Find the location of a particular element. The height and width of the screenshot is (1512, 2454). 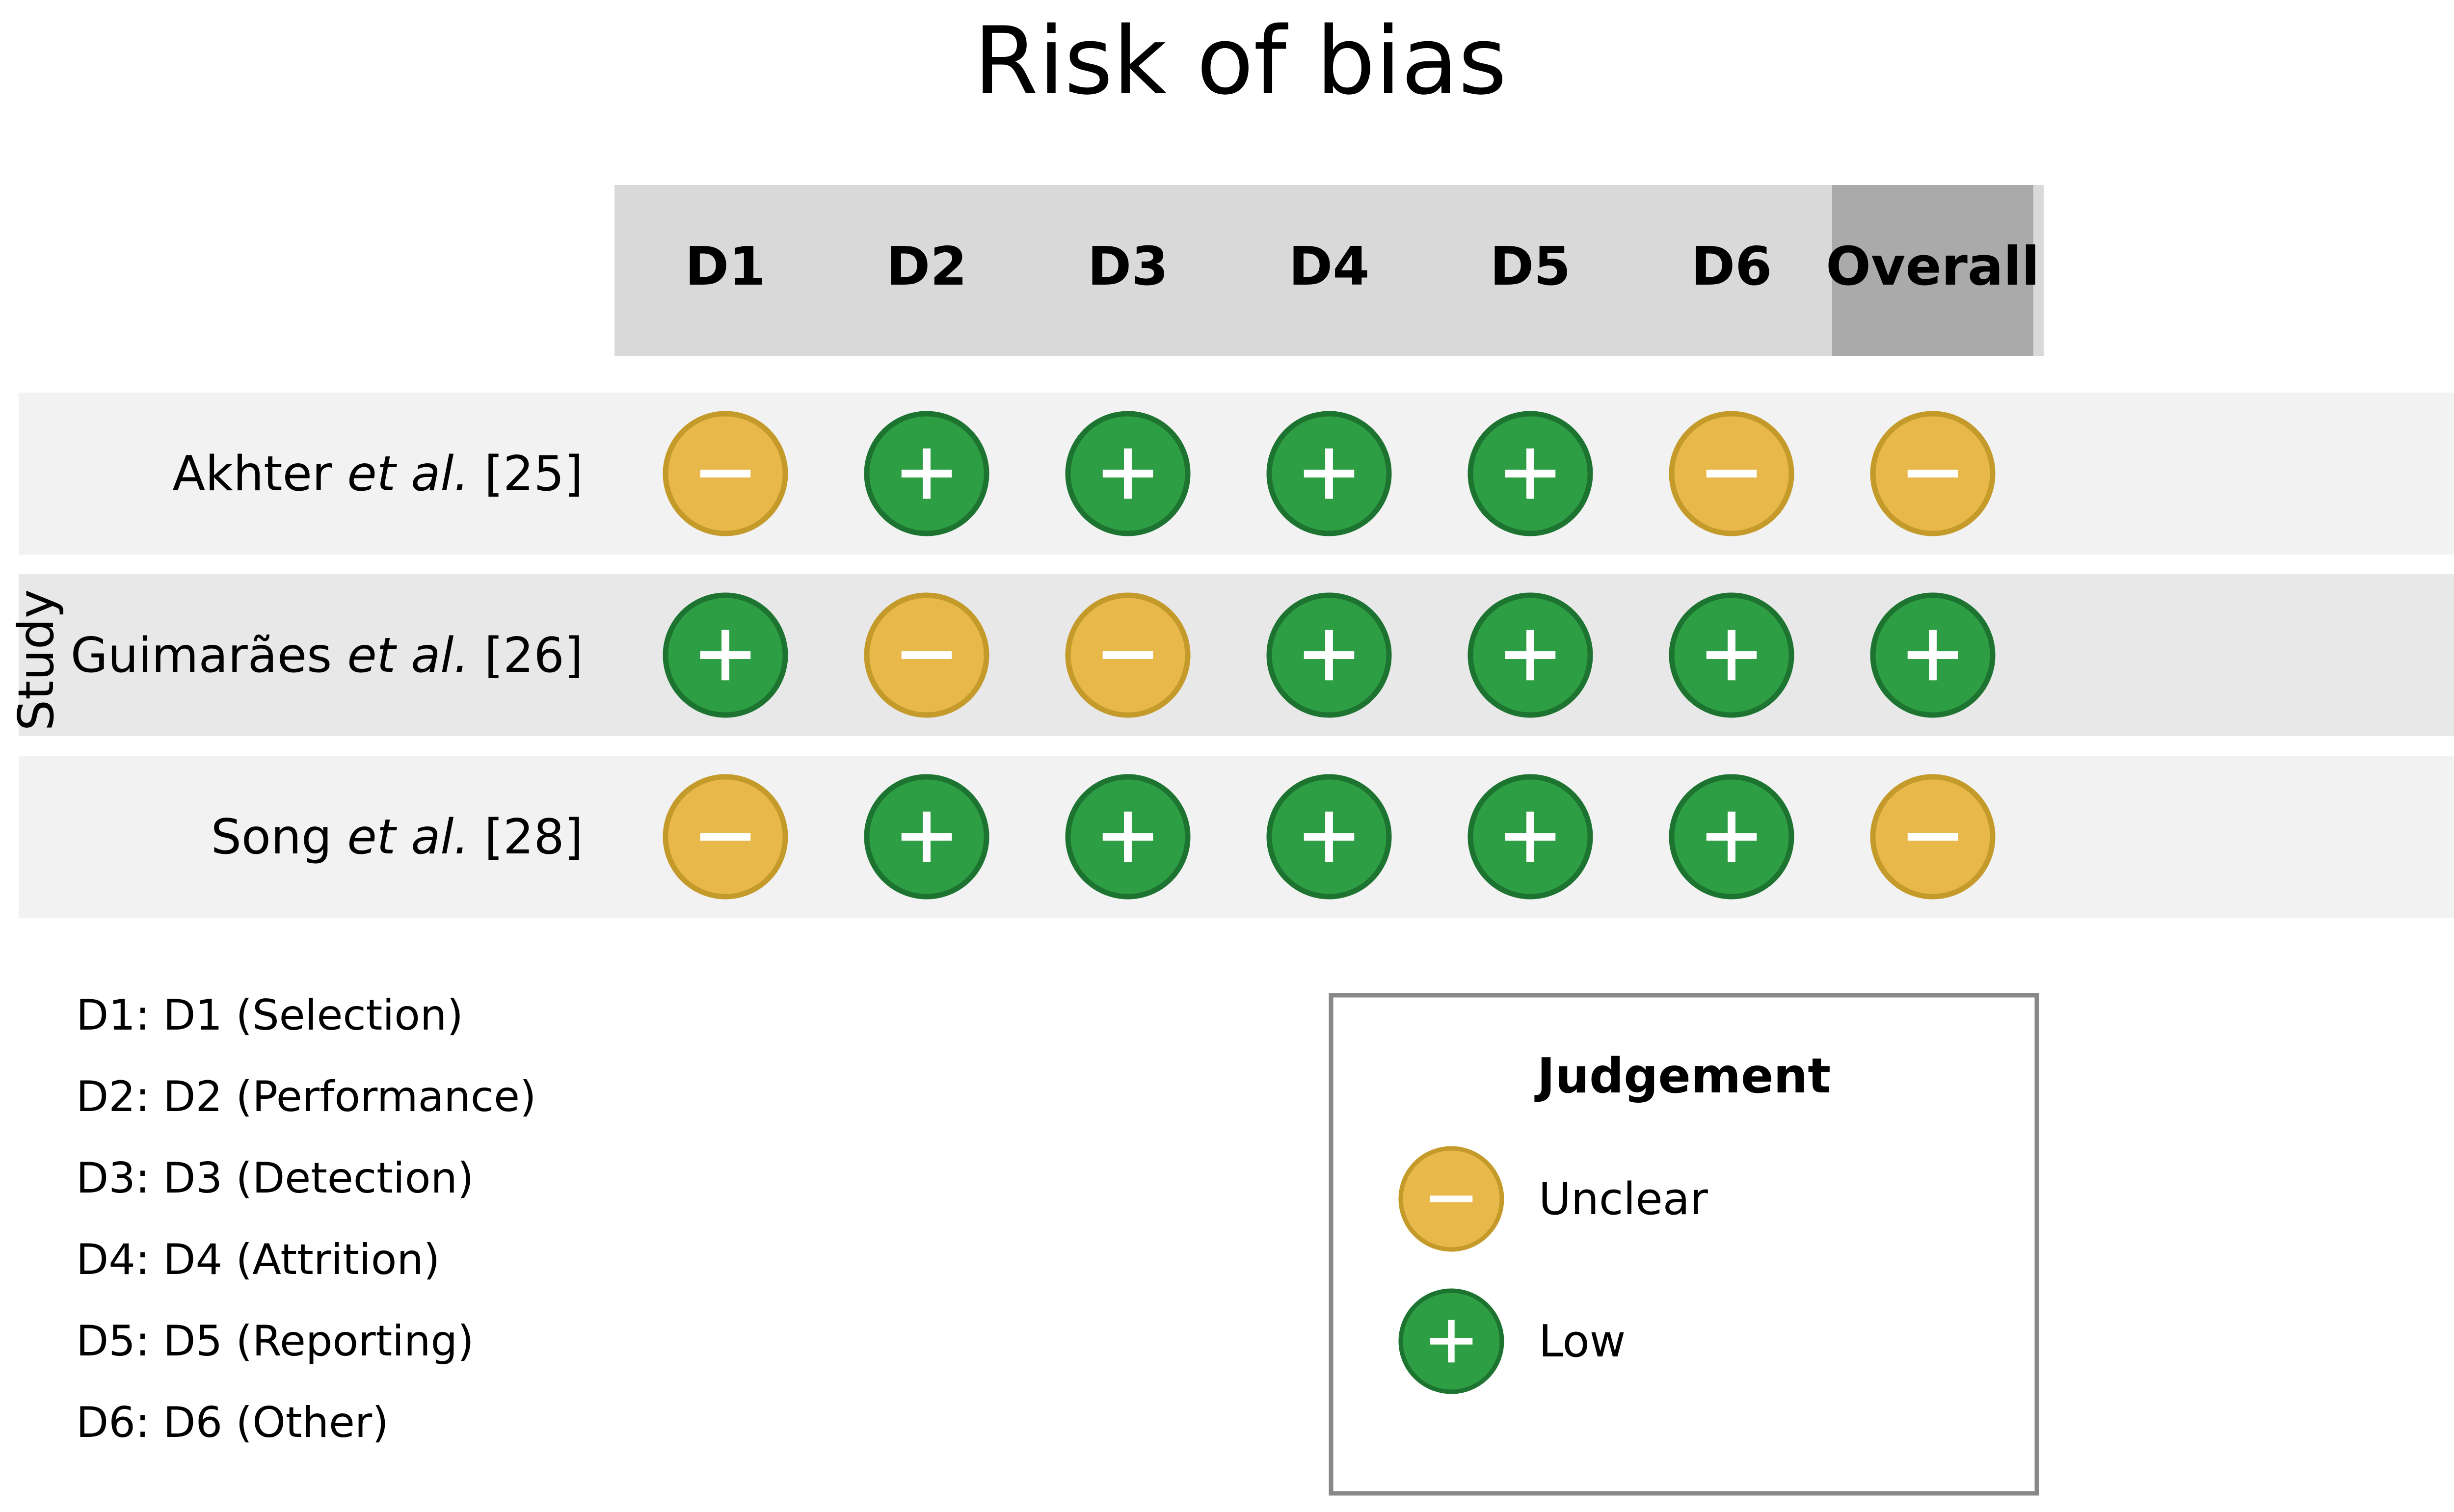

domain-description: D3: D3 (Detection) is located at coordinates (275, 1178).